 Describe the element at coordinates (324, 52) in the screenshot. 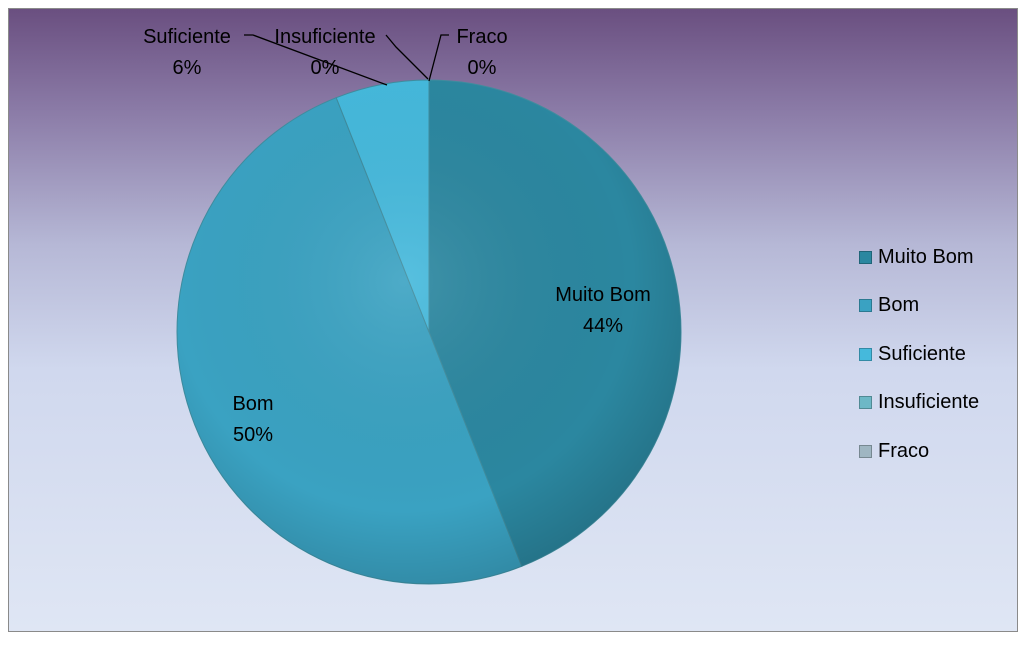

I see `data-label-insuficiente: Insuficiente 0%` at that location.